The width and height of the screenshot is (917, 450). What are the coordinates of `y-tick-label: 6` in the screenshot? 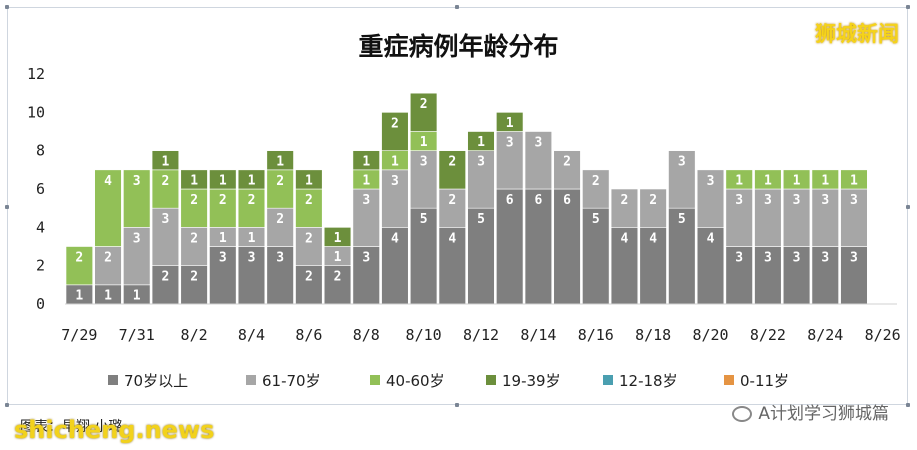 It's located at (40, 189).